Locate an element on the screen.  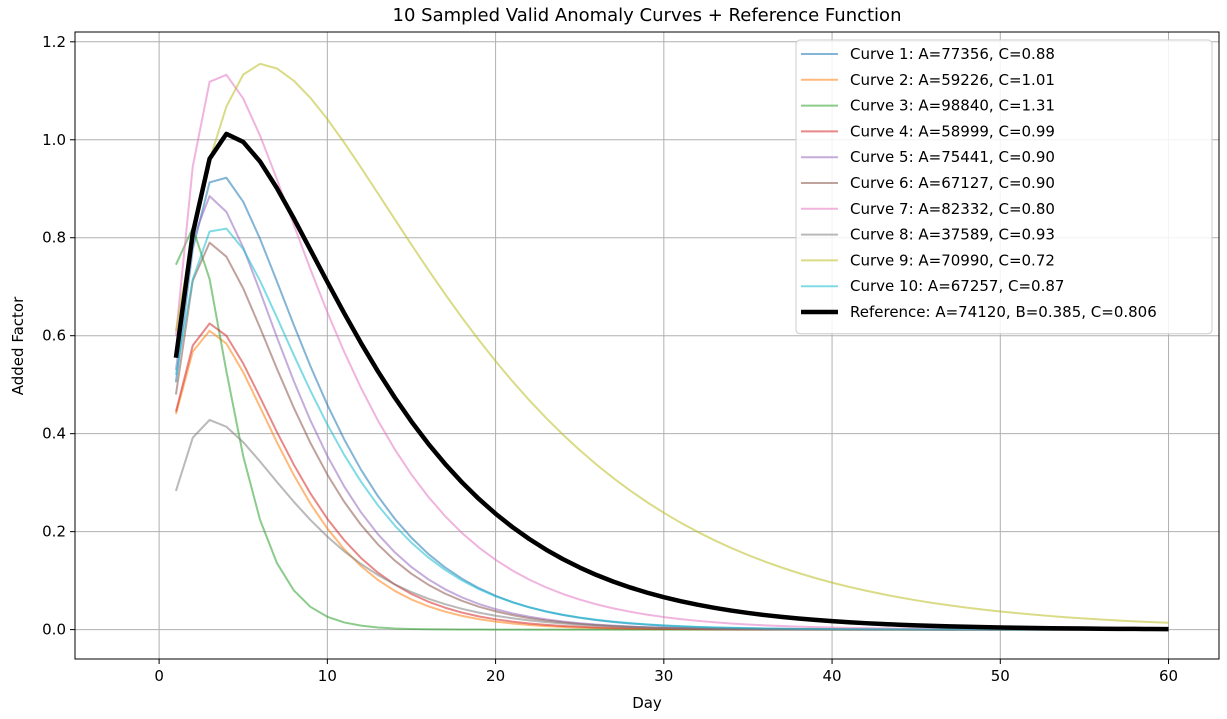
x-tick-label: 20 is located at coordinates (495, 676).